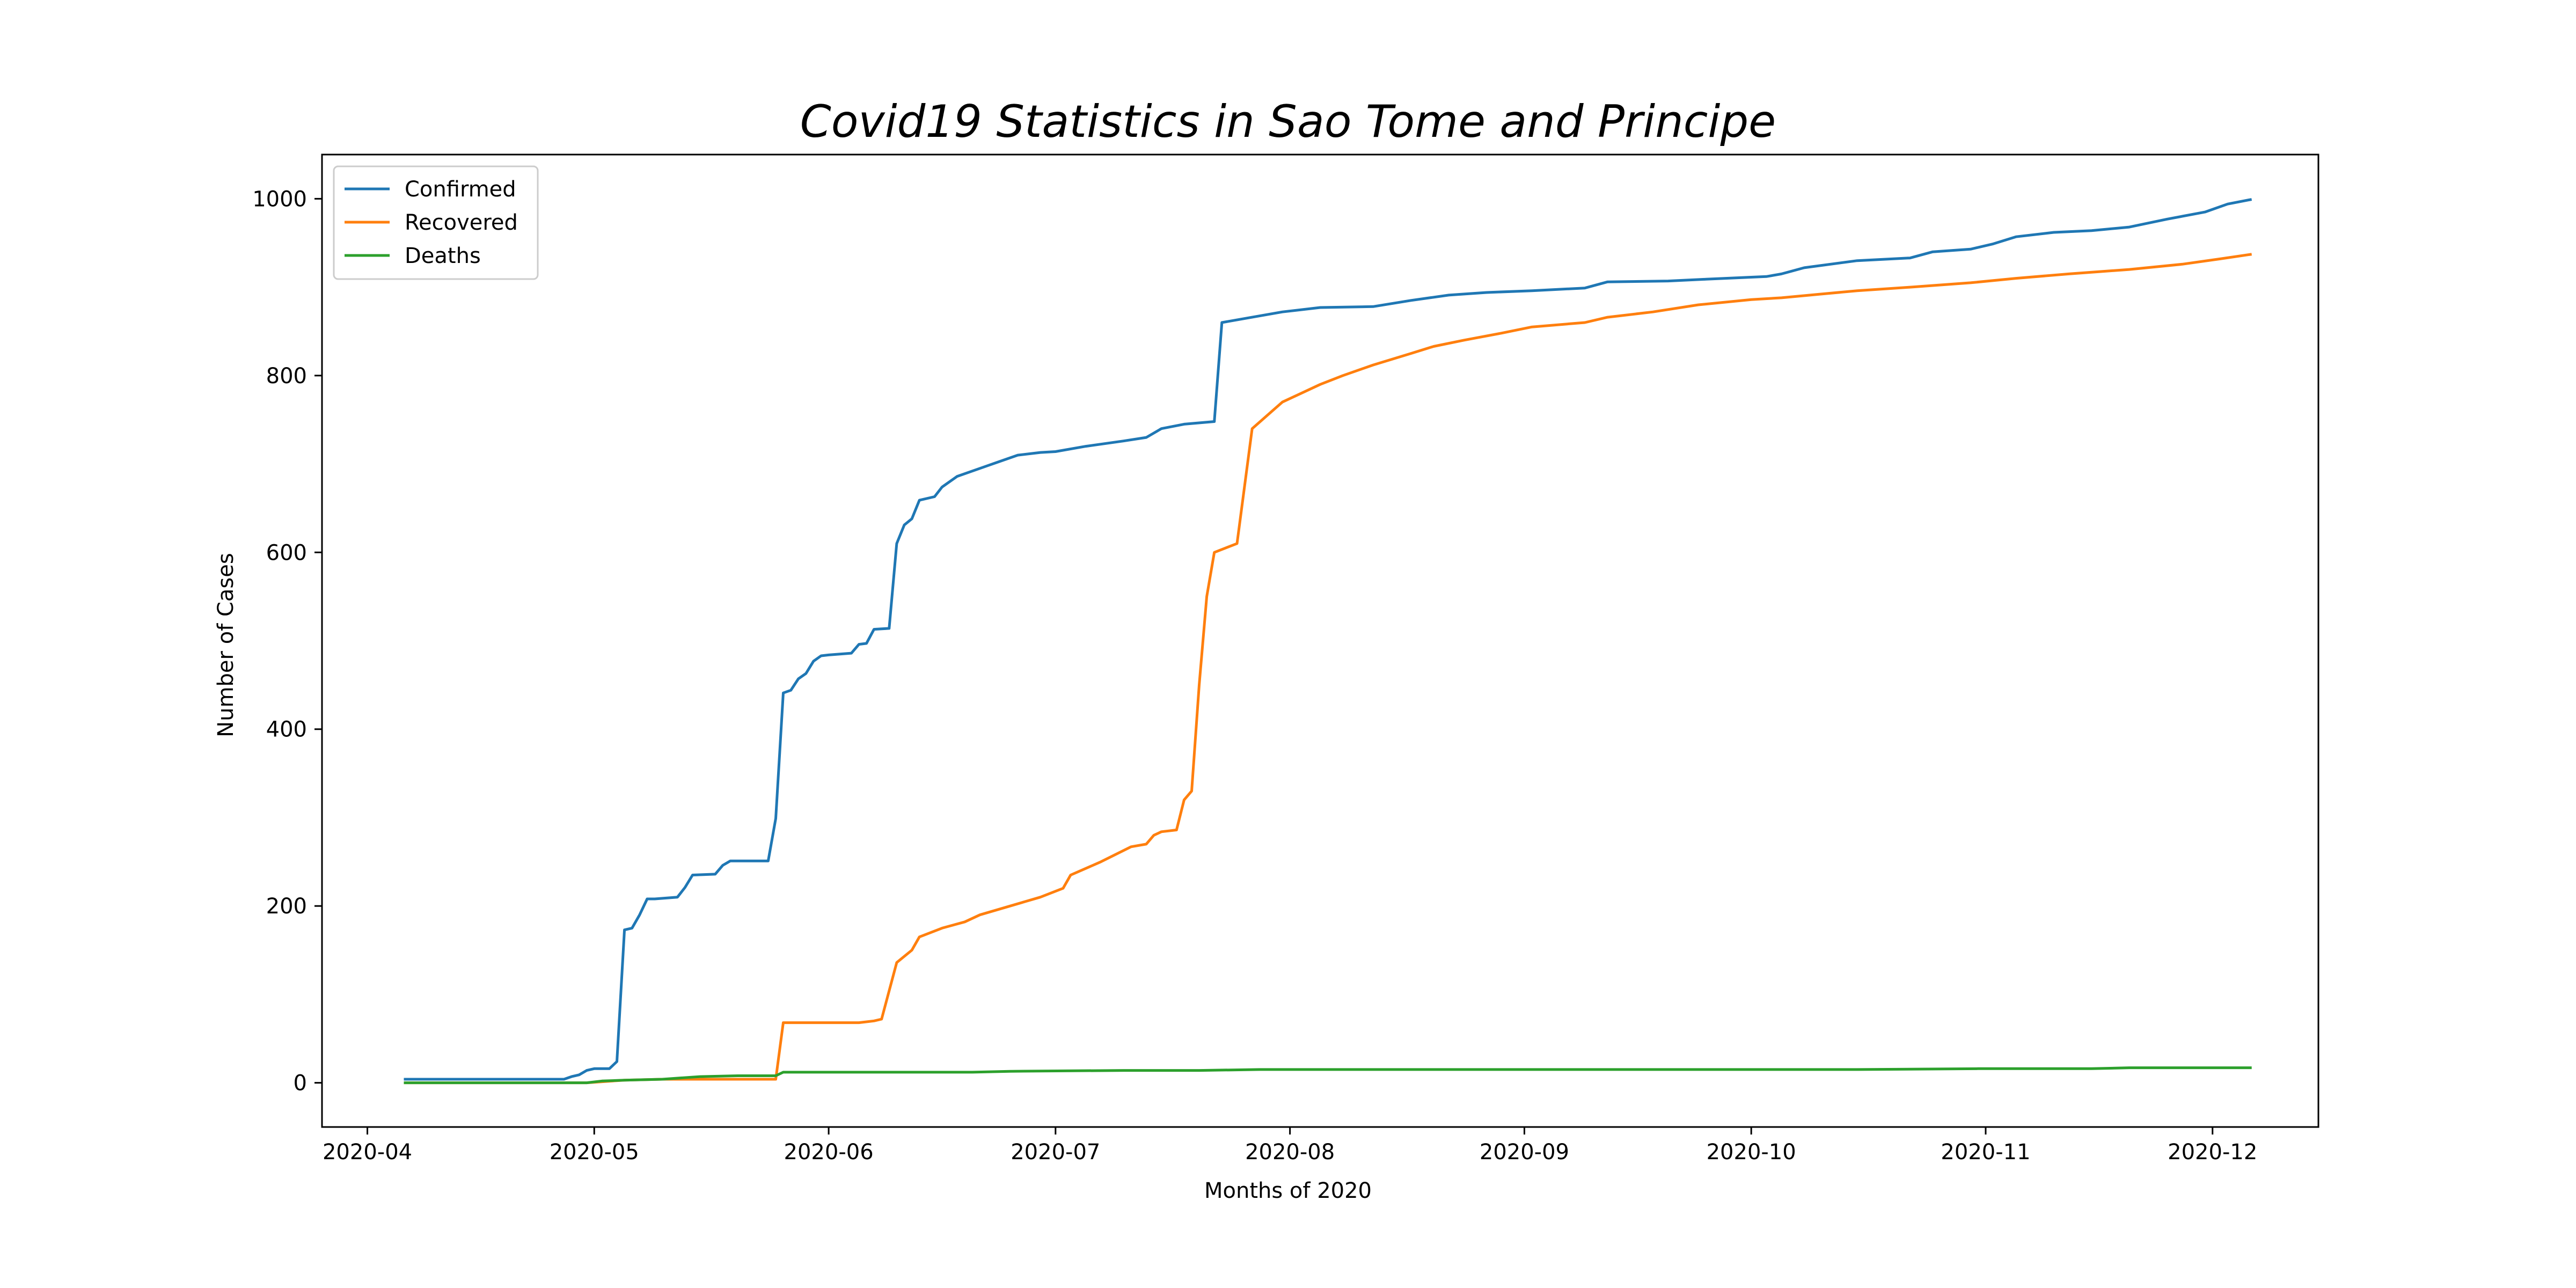 The height and width of the screenshot is (1288, 2576). I want to click on legend-box, so click(436, 222).